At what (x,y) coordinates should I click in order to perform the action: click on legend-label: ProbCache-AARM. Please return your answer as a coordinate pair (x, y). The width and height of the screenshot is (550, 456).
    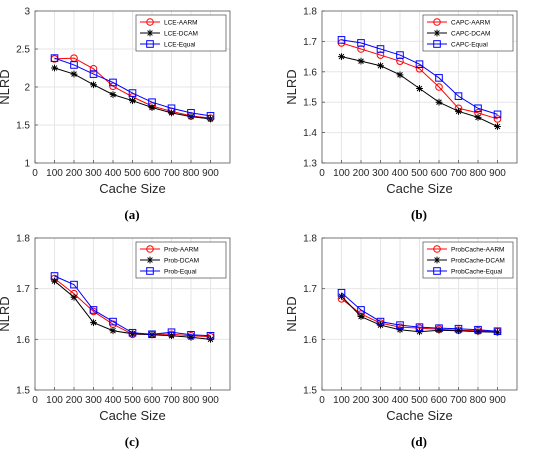
    Looking at the image, I should click on (477, 250).